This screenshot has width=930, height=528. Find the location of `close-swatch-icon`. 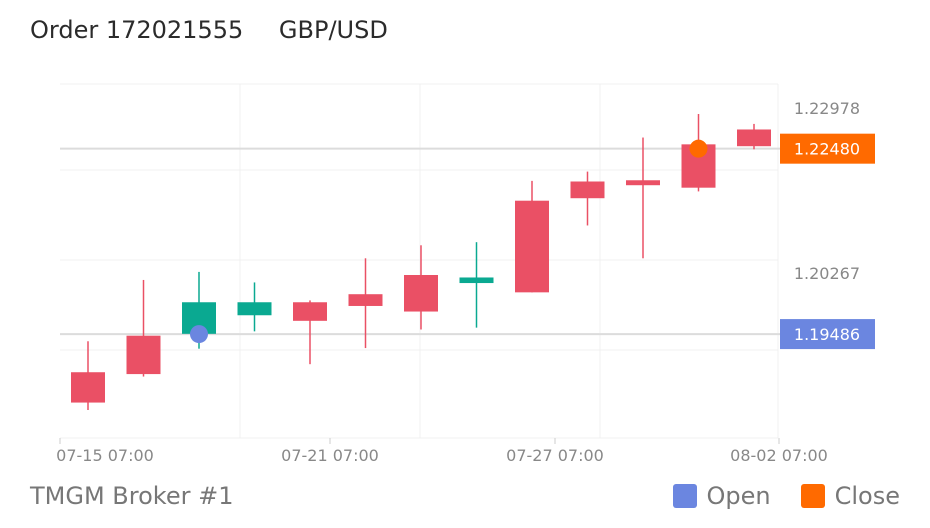

close-swatch-icon is located at coordinates (812, 496).